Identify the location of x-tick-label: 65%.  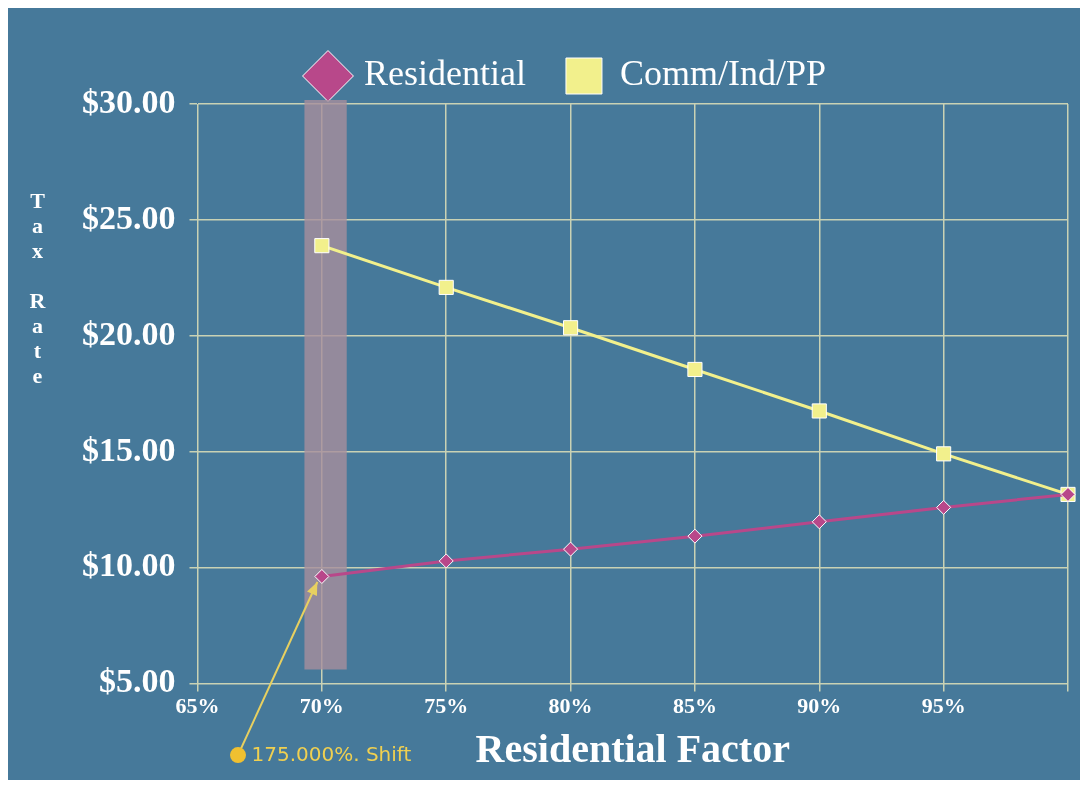
(197, 706).